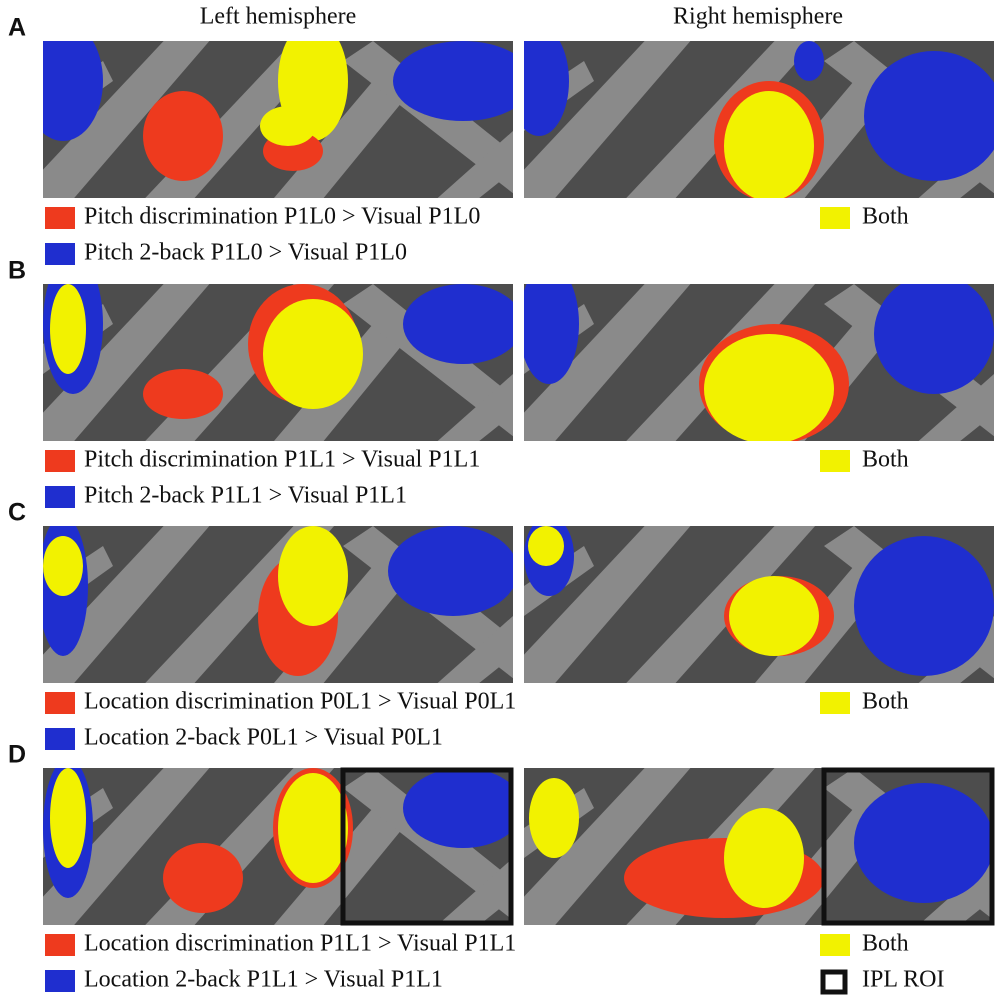  I want to click on legend-text: Location 2-back P1L1 > Visual P1L1, so click(263, 980).